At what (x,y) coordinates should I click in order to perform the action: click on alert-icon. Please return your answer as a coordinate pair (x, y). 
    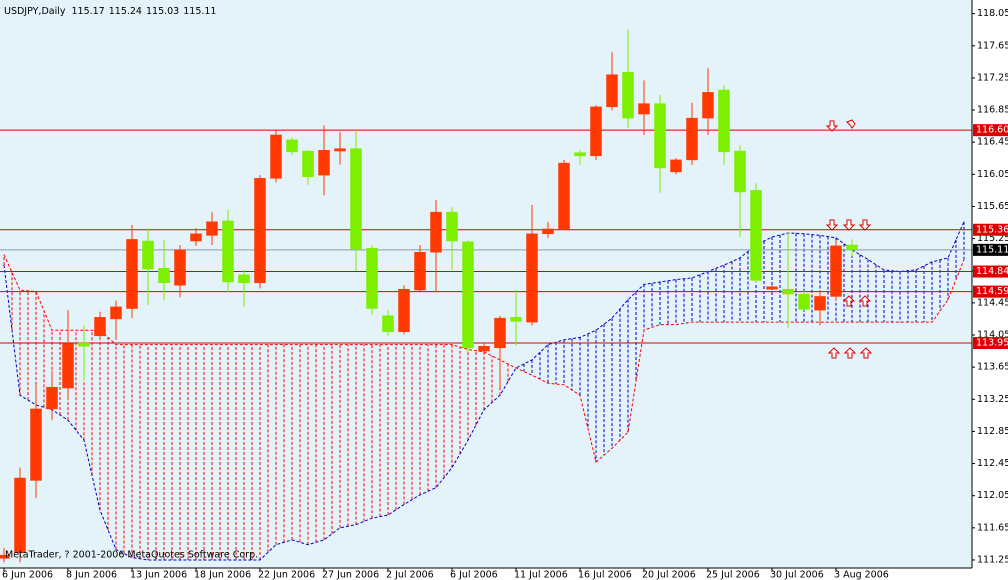
    Looking at the image, I should click on (851, 124).